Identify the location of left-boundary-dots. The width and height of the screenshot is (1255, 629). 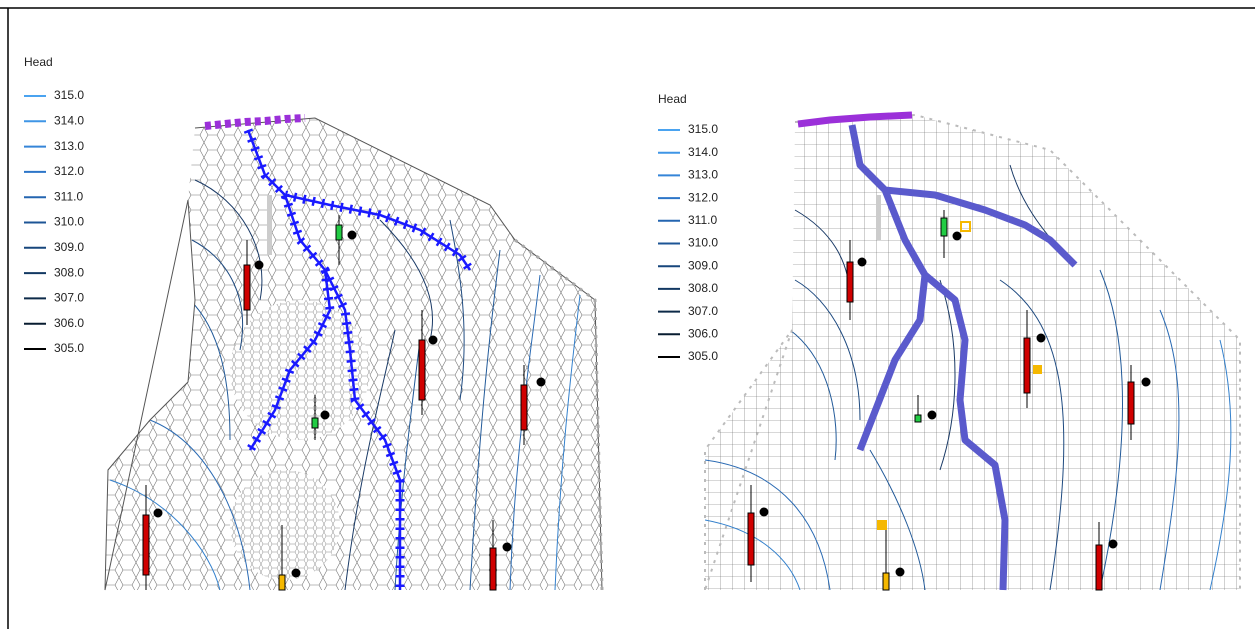
(559, 414).